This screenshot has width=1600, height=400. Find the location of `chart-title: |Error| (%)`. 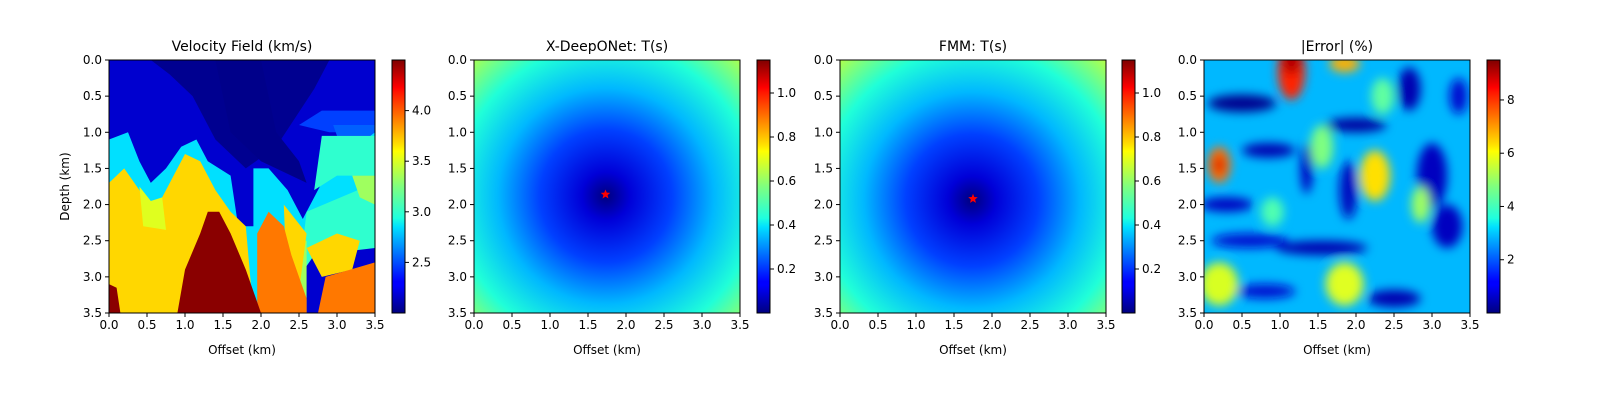

chart-title: |Error| (%) is located at coordinates (1337, 47).